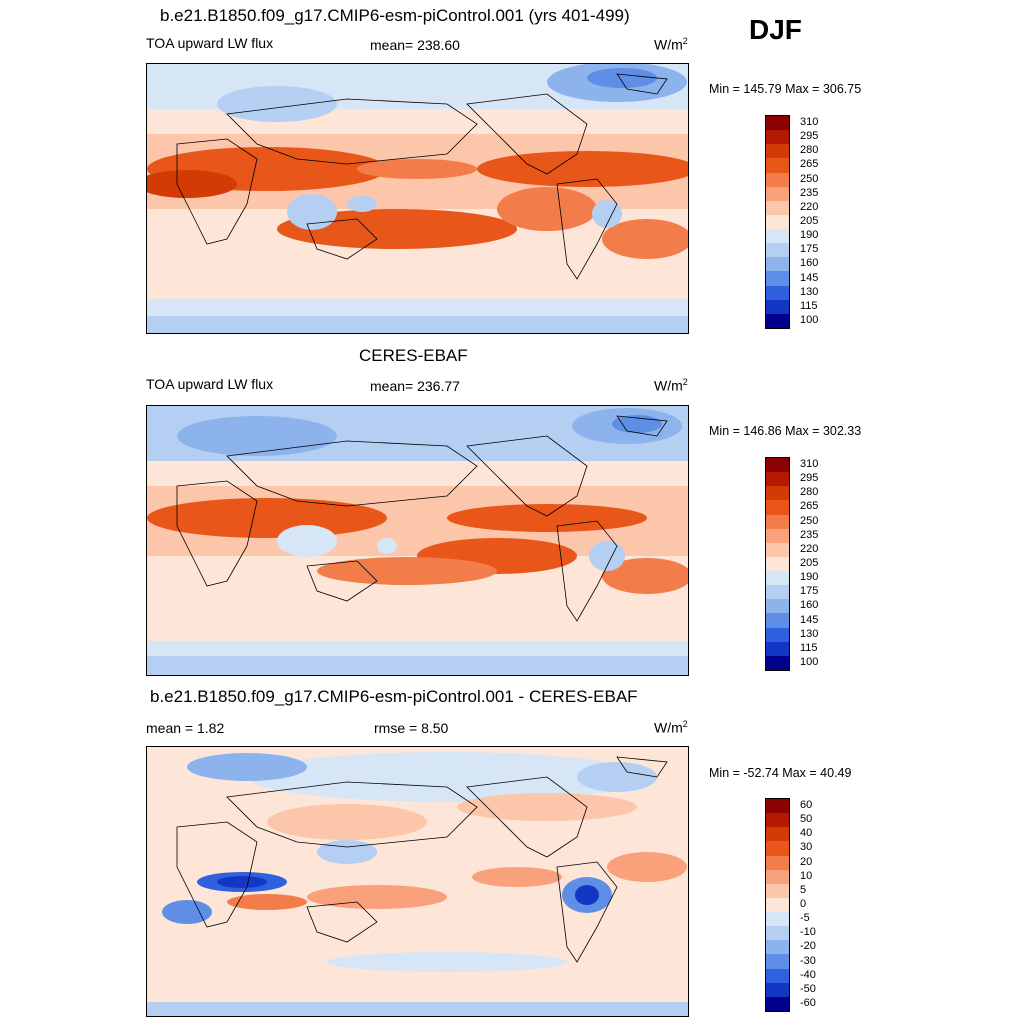 Image resolution: width=1024 pixels, height=1024 pixels. I want to click on panel-1-minmax: Min = 145.79 Max = 306.75, so click(785, 89).